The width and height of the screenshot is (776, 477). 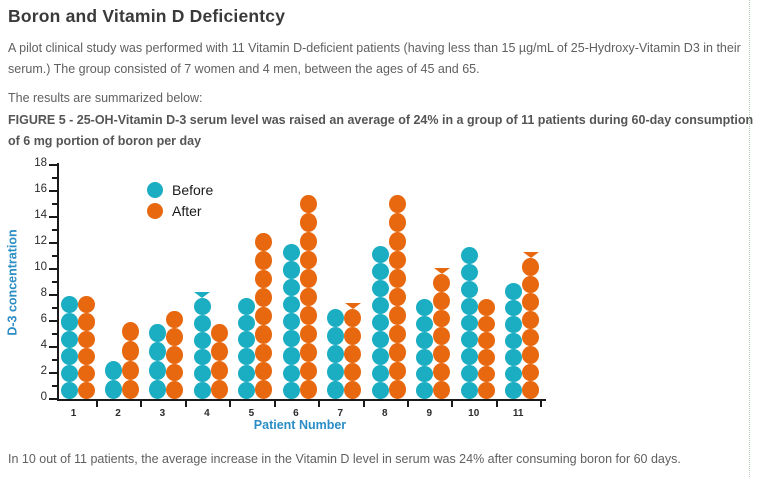 I want to click on legend-marker-after-icon, so click(x=155, y=210).